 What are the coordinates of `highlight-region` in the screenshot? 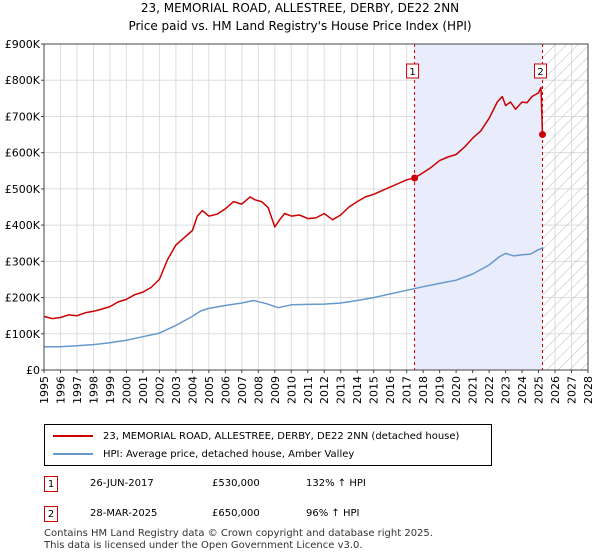 It's located at (478, 207).